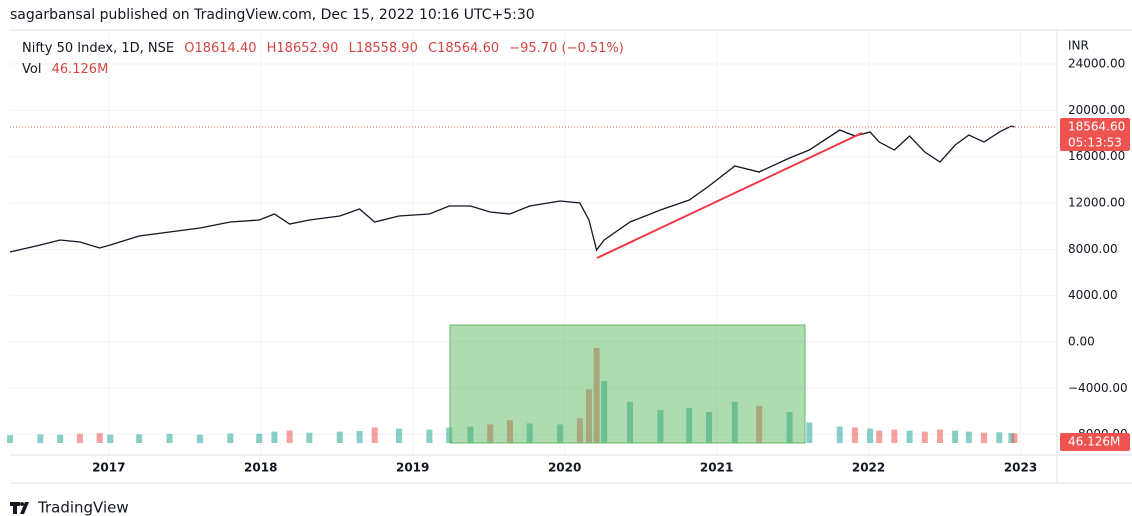 Image resolution: width=1132 pixels, height=516 pixels. I want to click on symbol: Nifty 50 Index, 1D, NSE, so click(98, 48).